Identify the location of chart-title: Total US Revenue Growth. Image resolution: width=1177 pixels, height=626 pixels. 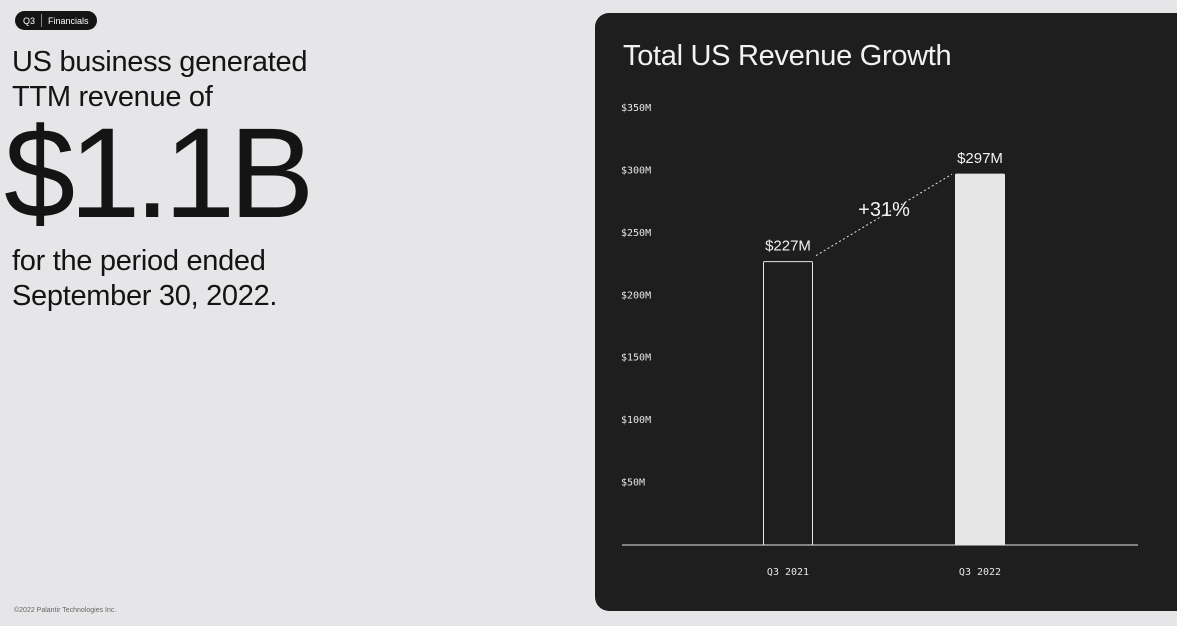
(787, 56).